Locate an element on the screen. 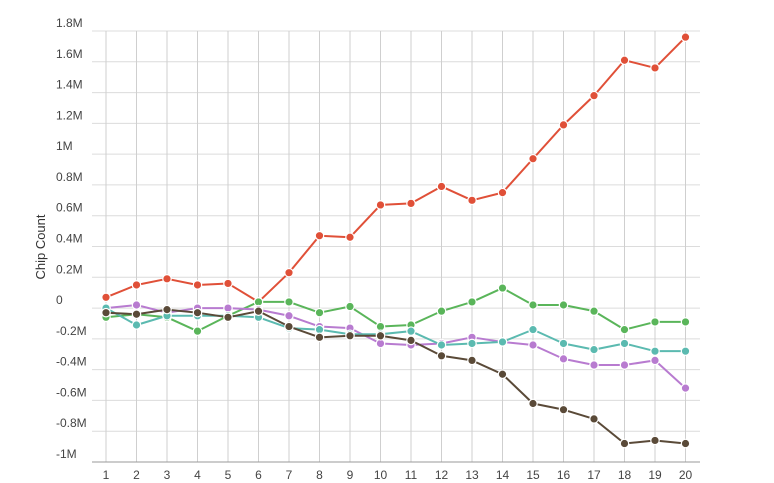 The image size is (774, 483). y-tick-label: 0.2M is located at coordinates (69, 269).